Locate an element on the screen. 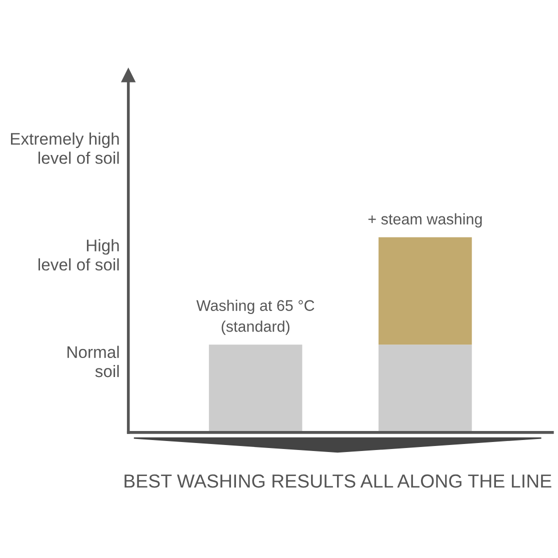 This screenshot has width=558, height=558. text: High level of soil is located at coordinates (78, 255).